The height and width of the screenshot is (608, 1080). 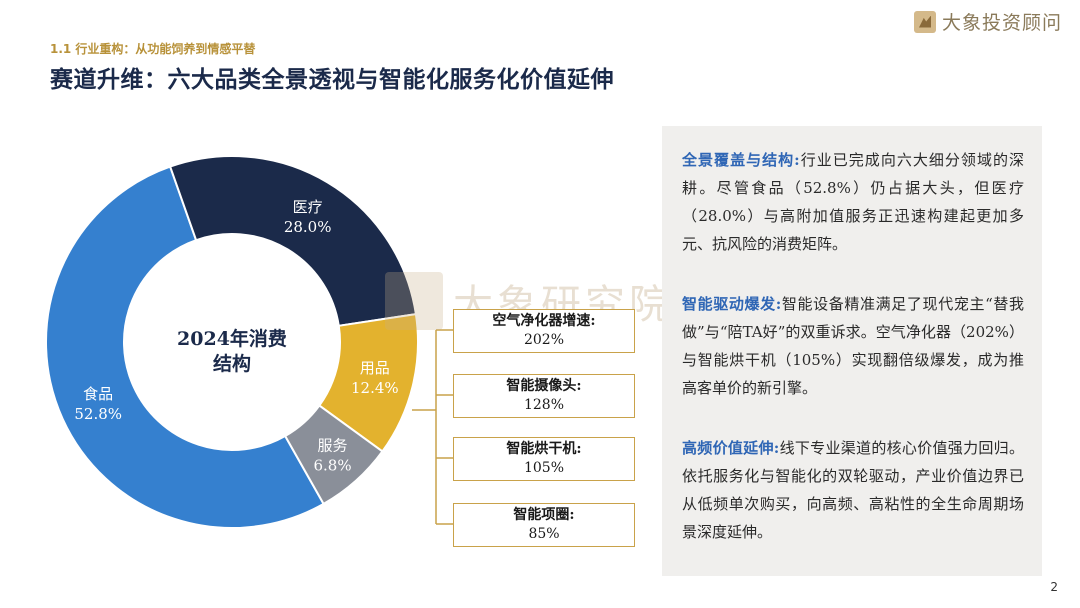 I want to click on growth-box-smart-collar: 智能项圈: 85%, so click(x=544, y=525).